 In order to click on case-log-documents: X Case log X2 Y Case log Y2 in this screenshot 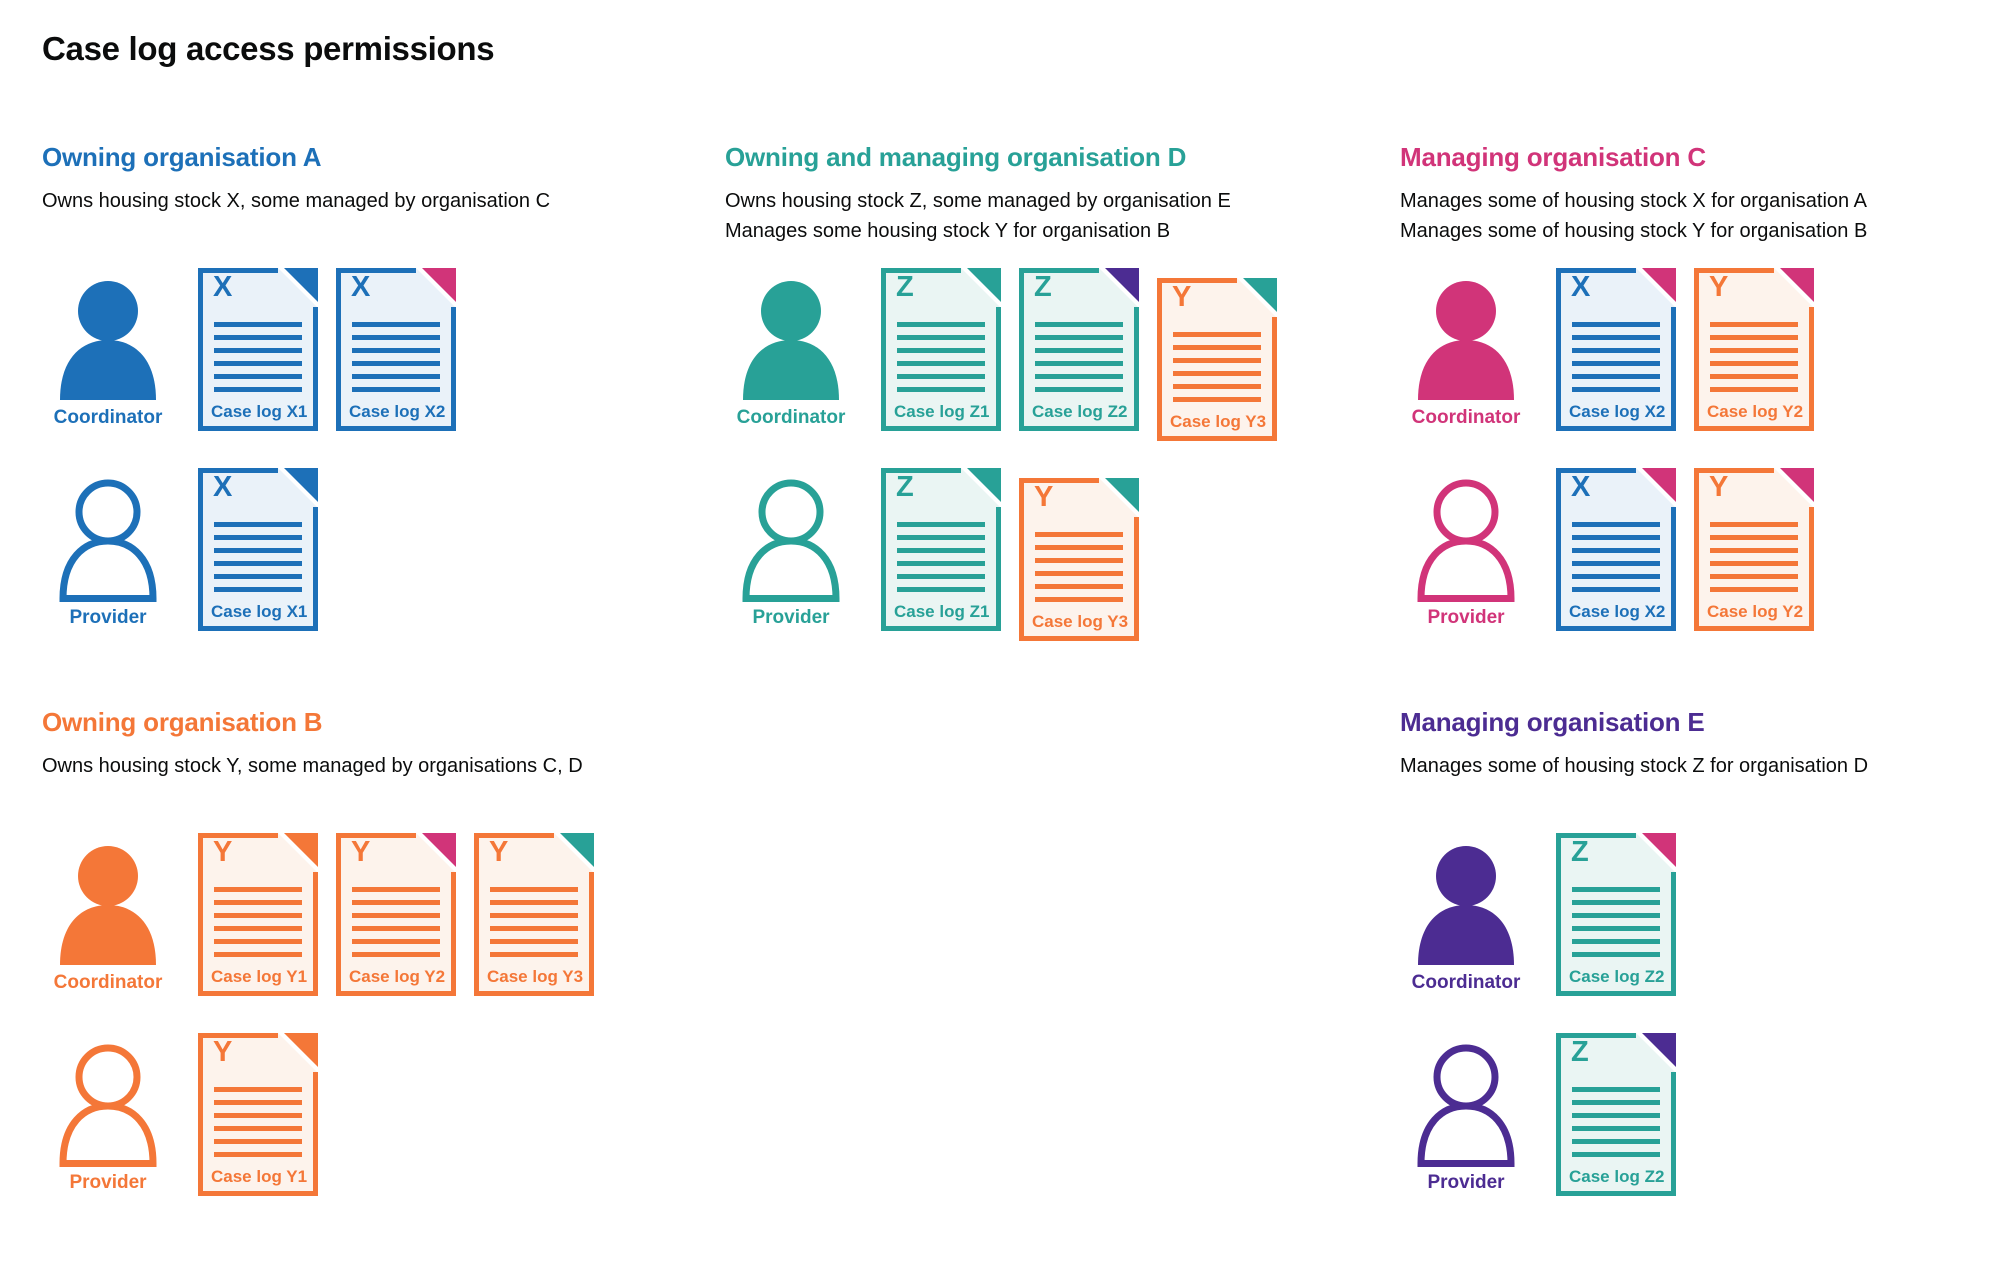, I will do `click(1685, 549)`.